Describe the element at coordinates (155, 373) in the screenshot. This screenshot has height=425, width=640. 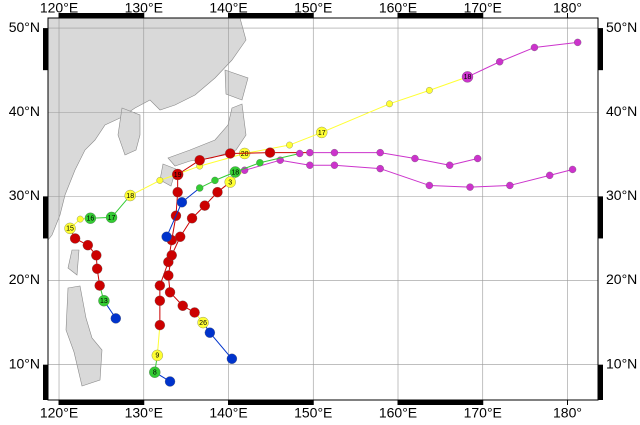
I see `point-label: 8` at that location.